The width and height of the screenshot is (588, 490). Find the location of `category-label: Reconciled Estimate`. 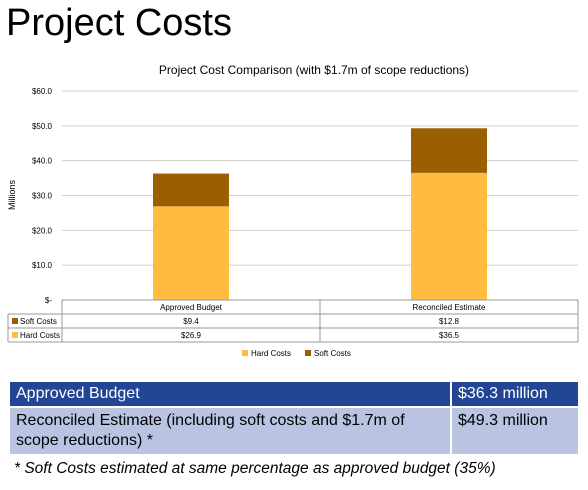

category-label: Reconciled Estimate is located at coordinates (449, 307).